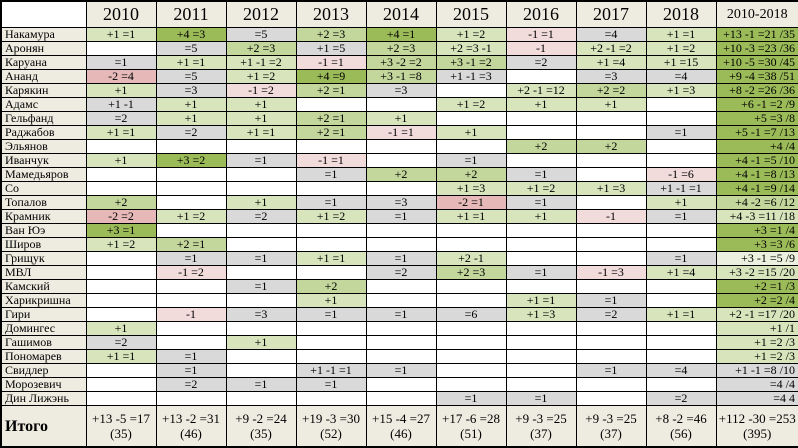  What do you see at coordinates (681, 174) in the screenshot?
I see `result-cell: -1 =6` at bounding box center [681, 174].